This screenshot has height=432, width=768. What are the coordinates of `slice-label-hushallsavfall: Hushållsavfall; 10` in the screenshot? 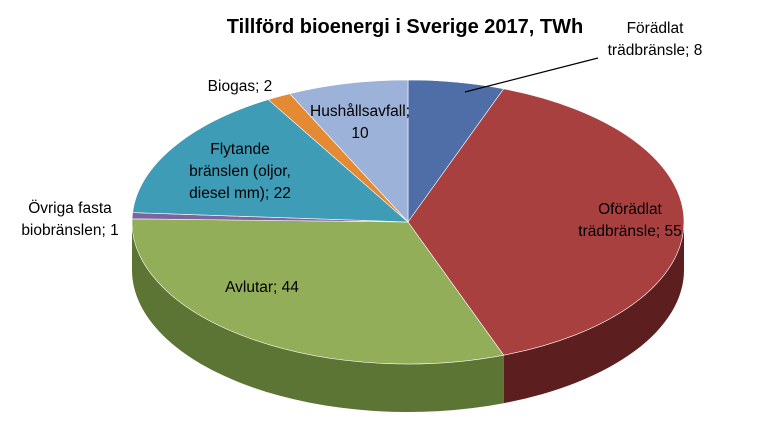 It's located at (360, 122).